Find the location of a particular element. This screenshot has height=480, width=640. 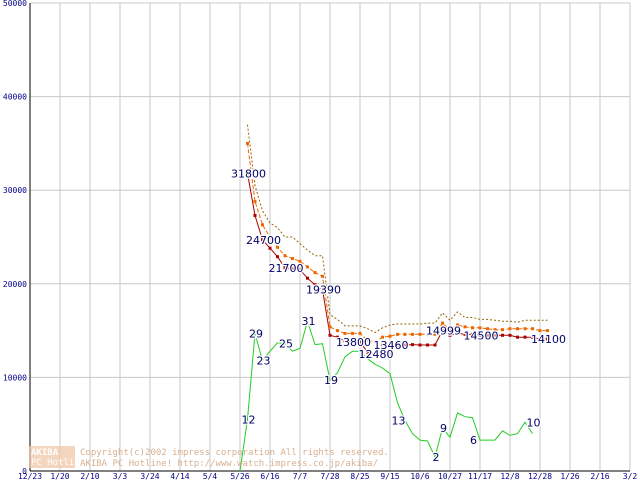

y-tick-label: 50000 is located at coordinates (15, 4).